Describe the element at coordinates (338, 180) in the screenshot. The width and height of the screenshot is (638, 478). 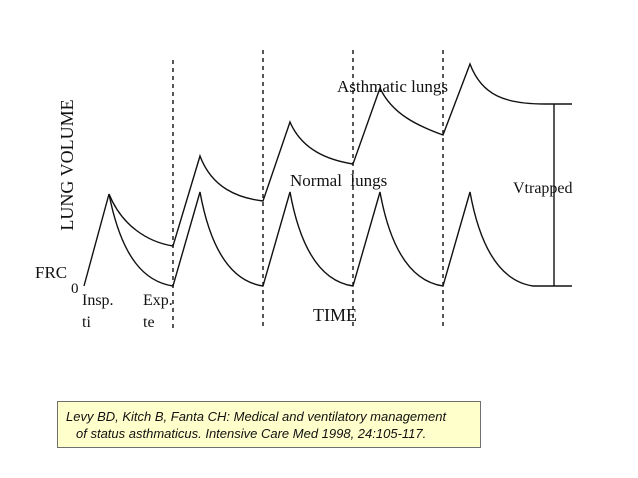
I see `normal-lungs-label: Normal lungs` at that location.